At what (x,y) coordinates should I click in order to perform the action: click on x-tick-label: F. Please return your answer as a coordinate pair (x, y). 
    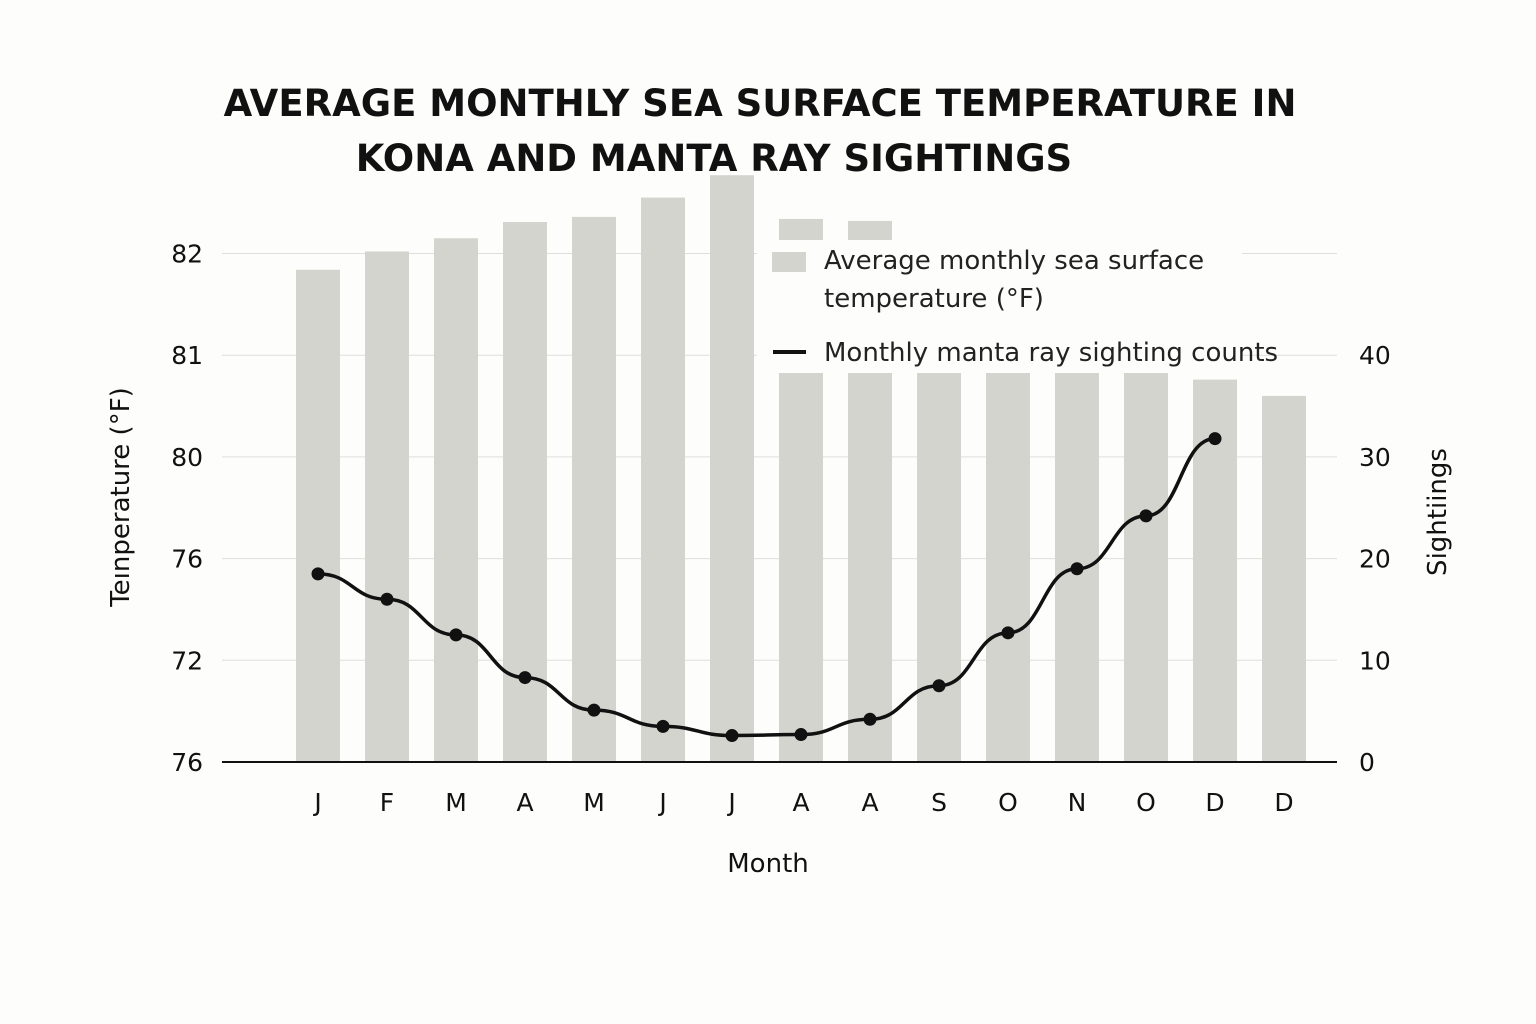
    Looking at the image, I should click on (387, 802).